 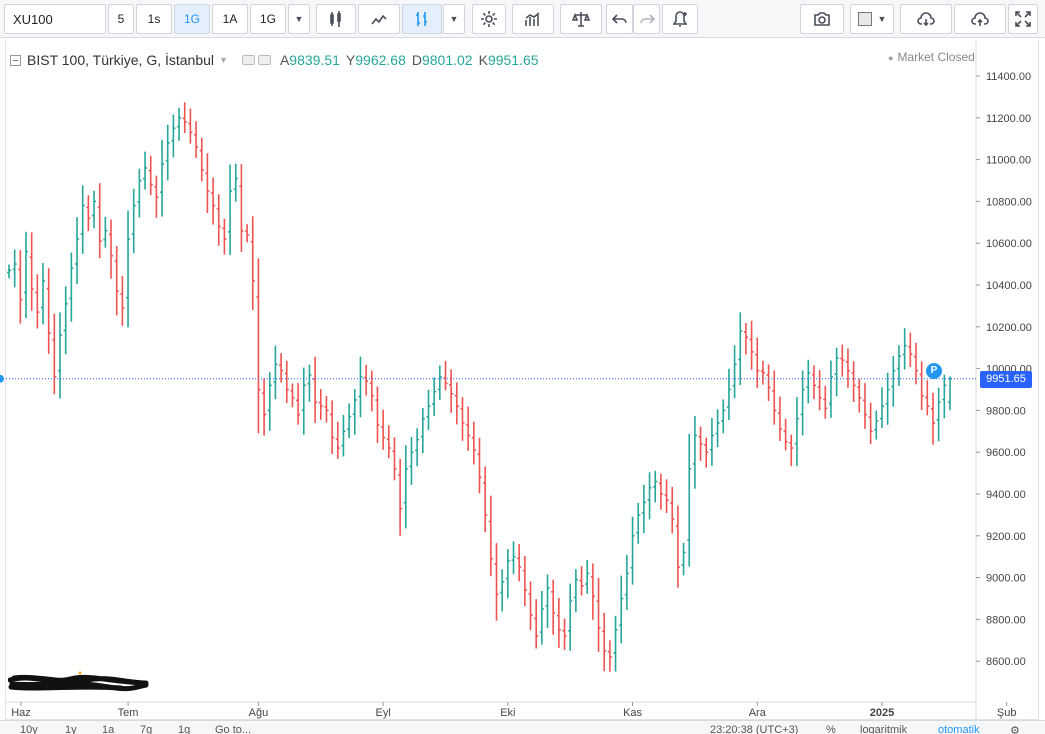 What do you see at coordinates (483, 60) in the screenshot?
I see `close-label: K` at bounding box center [483, 60].